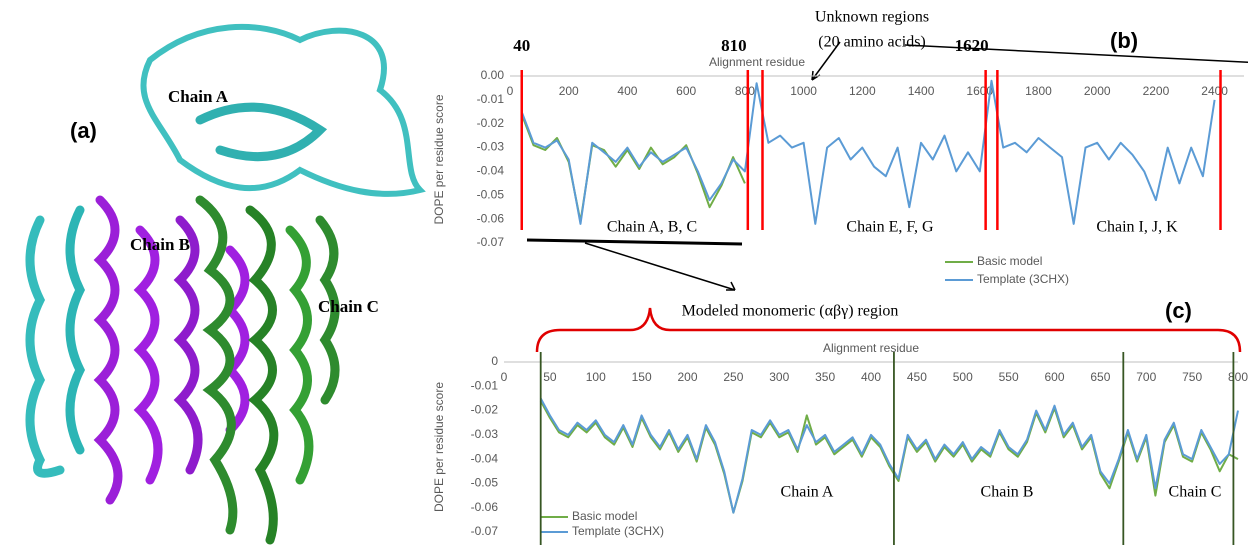 The width and height of the screenshot is (1248, 547). I want to click on x-tick-label: 1200, so click(862, 91).